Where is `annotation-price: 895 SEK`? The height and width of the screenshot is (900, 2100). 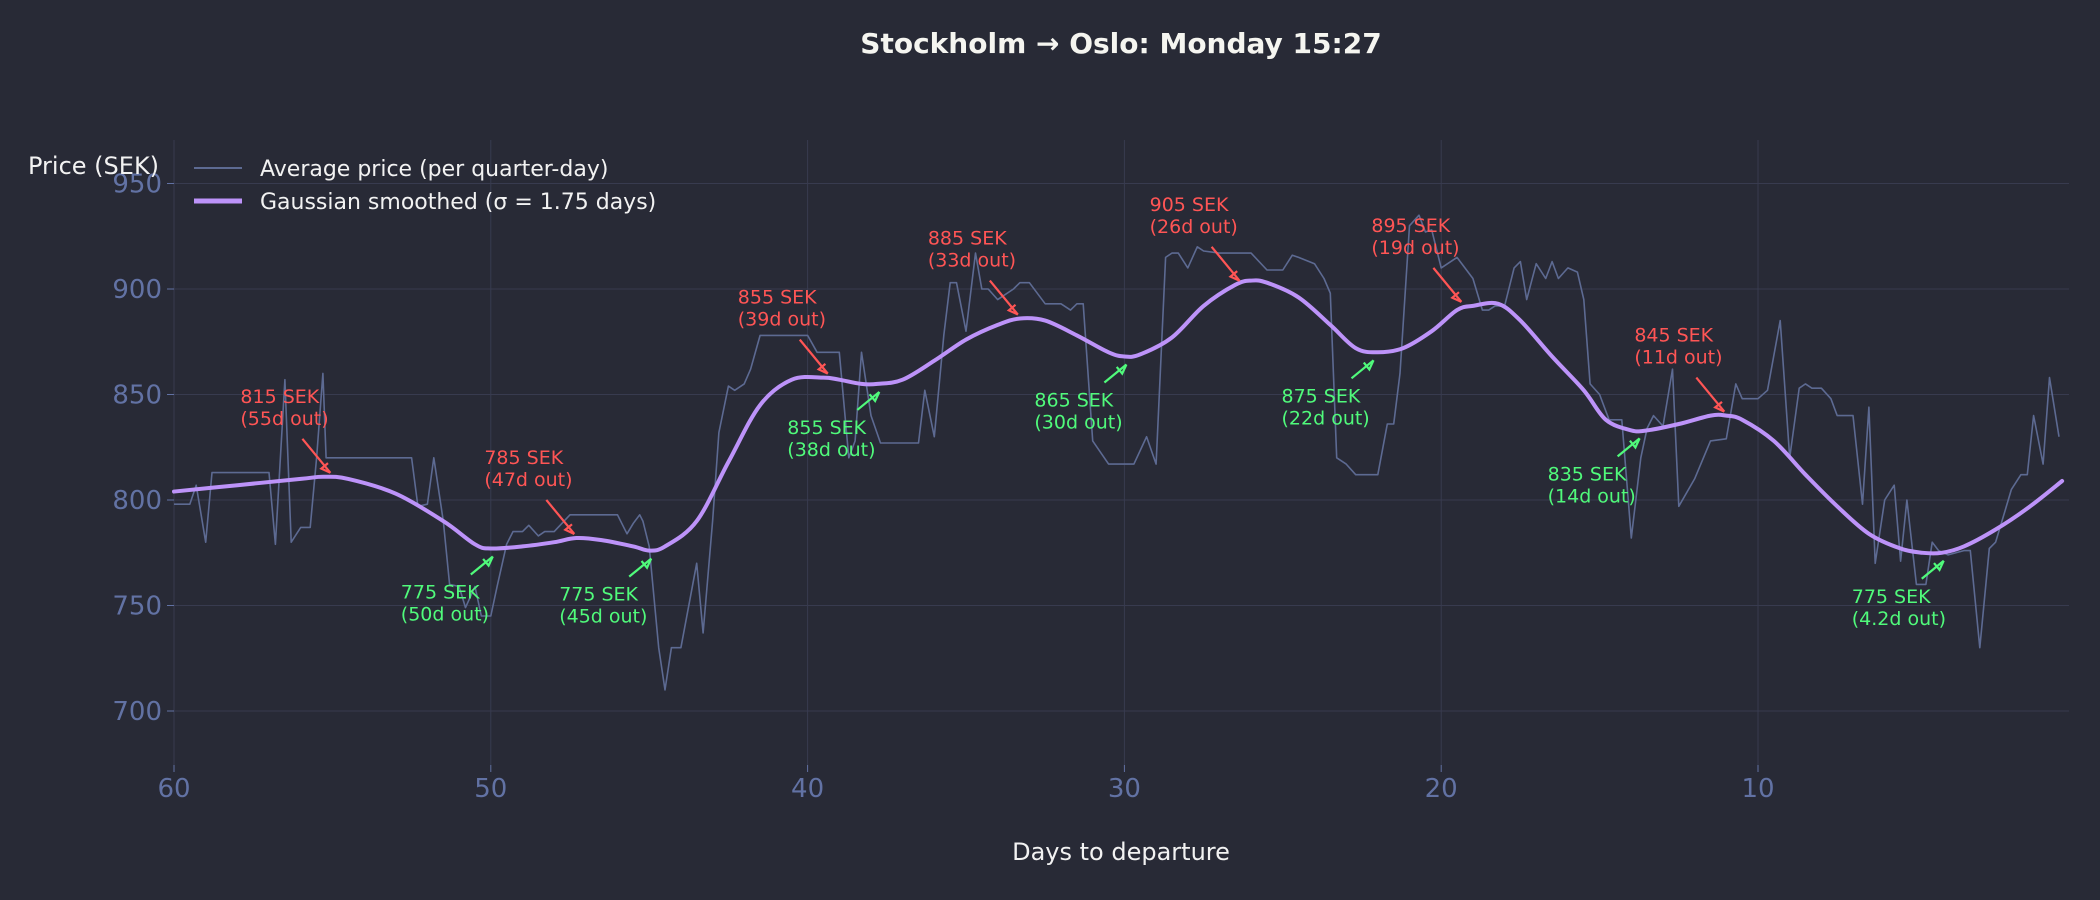
annotation-price: 895 SEK is located at coordinates (1410, 226).